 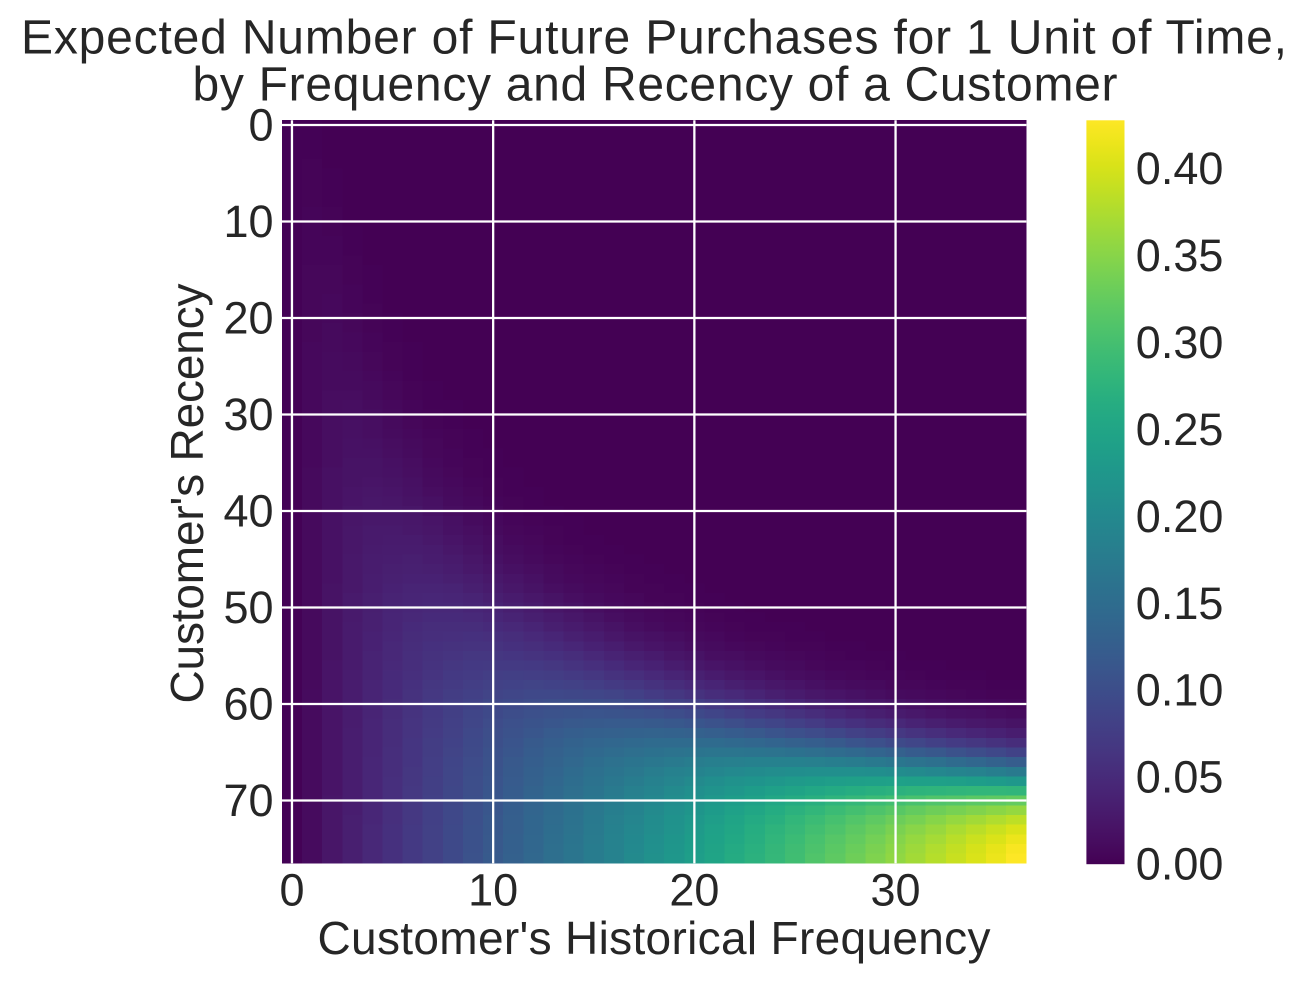 I want to click on svg-text: 60, so click(x=248, y=703).